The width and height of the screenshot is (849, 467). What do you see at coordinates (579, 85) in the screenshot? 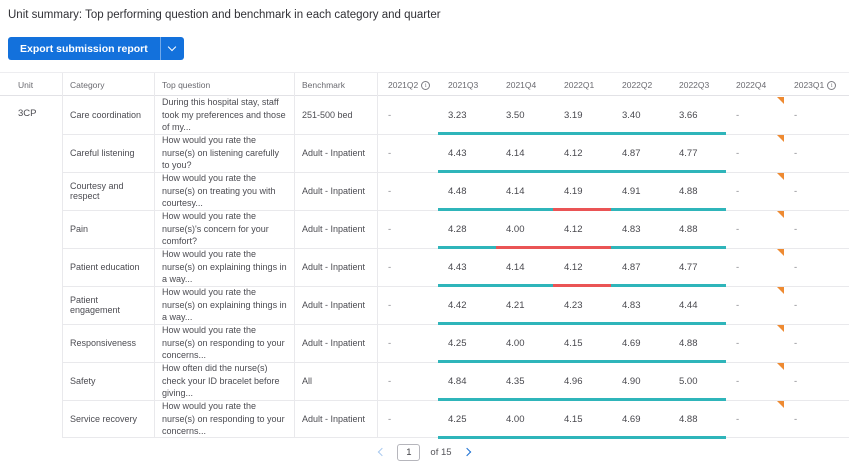
I see `column-header-label: 2022Q1` at bounding box center [579, 85].